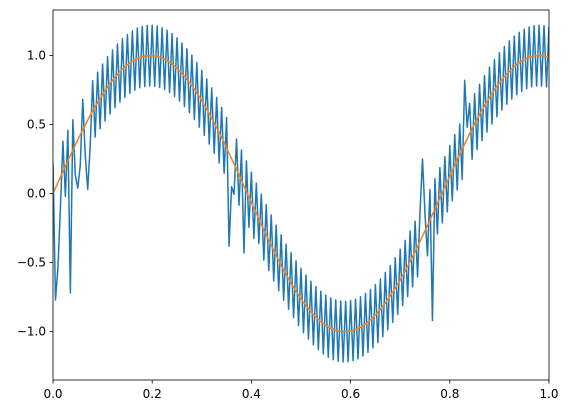  Describe the element at coordinates (449, 394) in the screenshot. I see `x-tick-label: 0.8` at that location.